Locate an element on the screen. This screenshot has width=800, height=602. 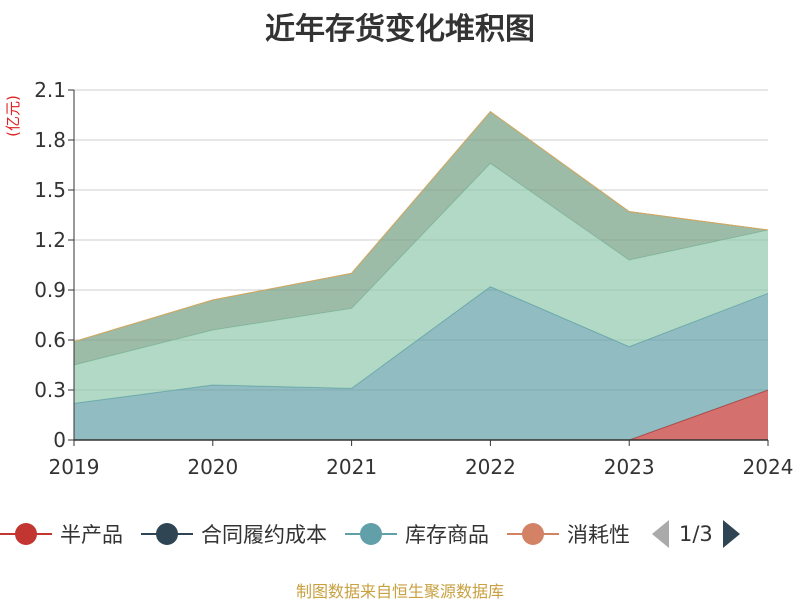
legend-item-contract-cost: 合同履约成本 is located at coordinates (234, 534).